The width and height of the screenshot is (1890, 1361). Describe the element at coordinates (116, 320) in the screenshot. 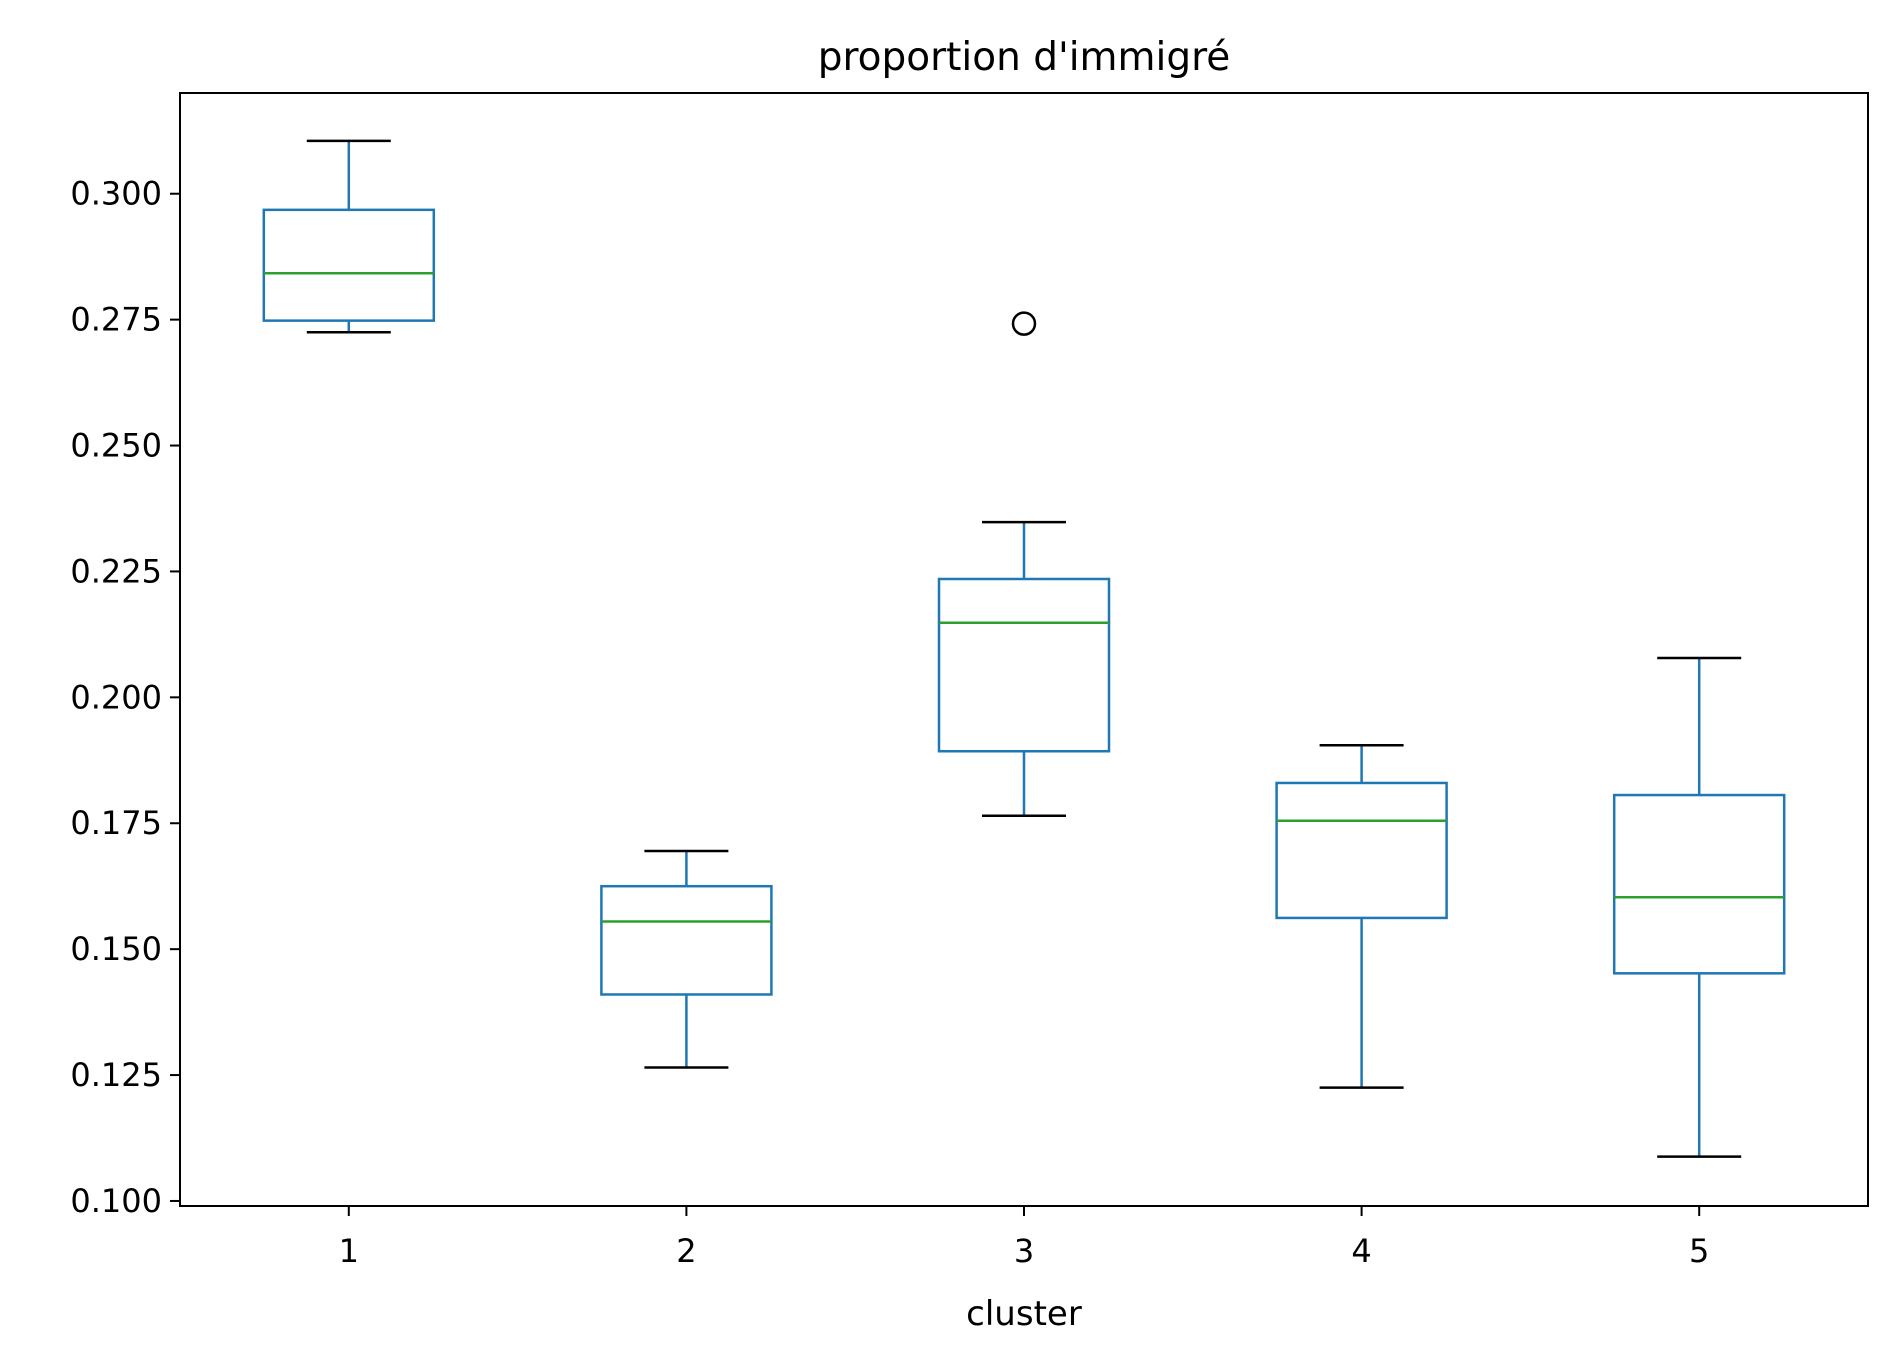

I see `y-tick-label: 0.275` at that location.